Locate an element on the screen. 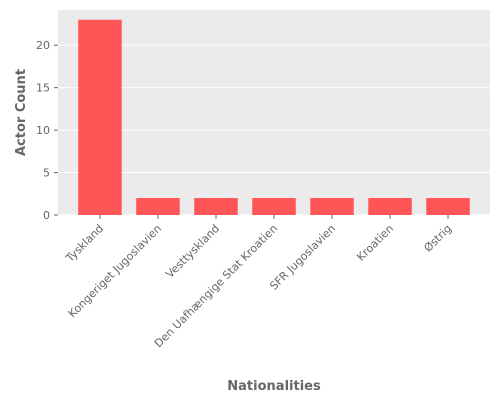 The height and width of the screenshot is (404, 500). x-tick-label: Vesttyskland is located at coordinates (192, 251).